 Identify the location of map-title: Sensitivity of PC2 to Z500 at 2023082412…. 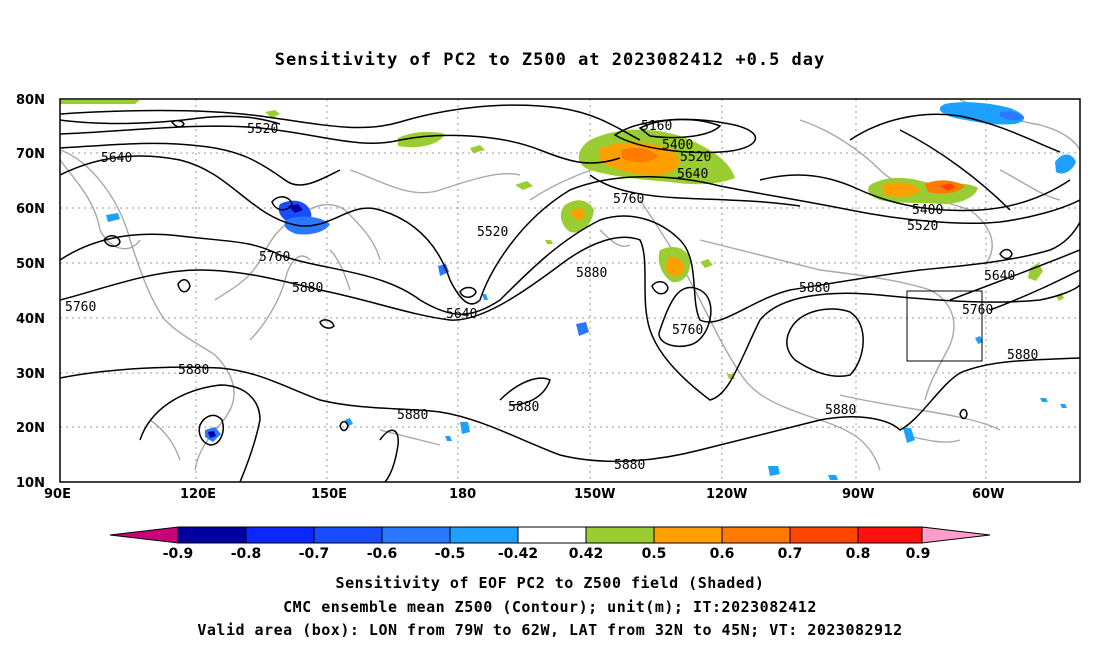
(550, 60).